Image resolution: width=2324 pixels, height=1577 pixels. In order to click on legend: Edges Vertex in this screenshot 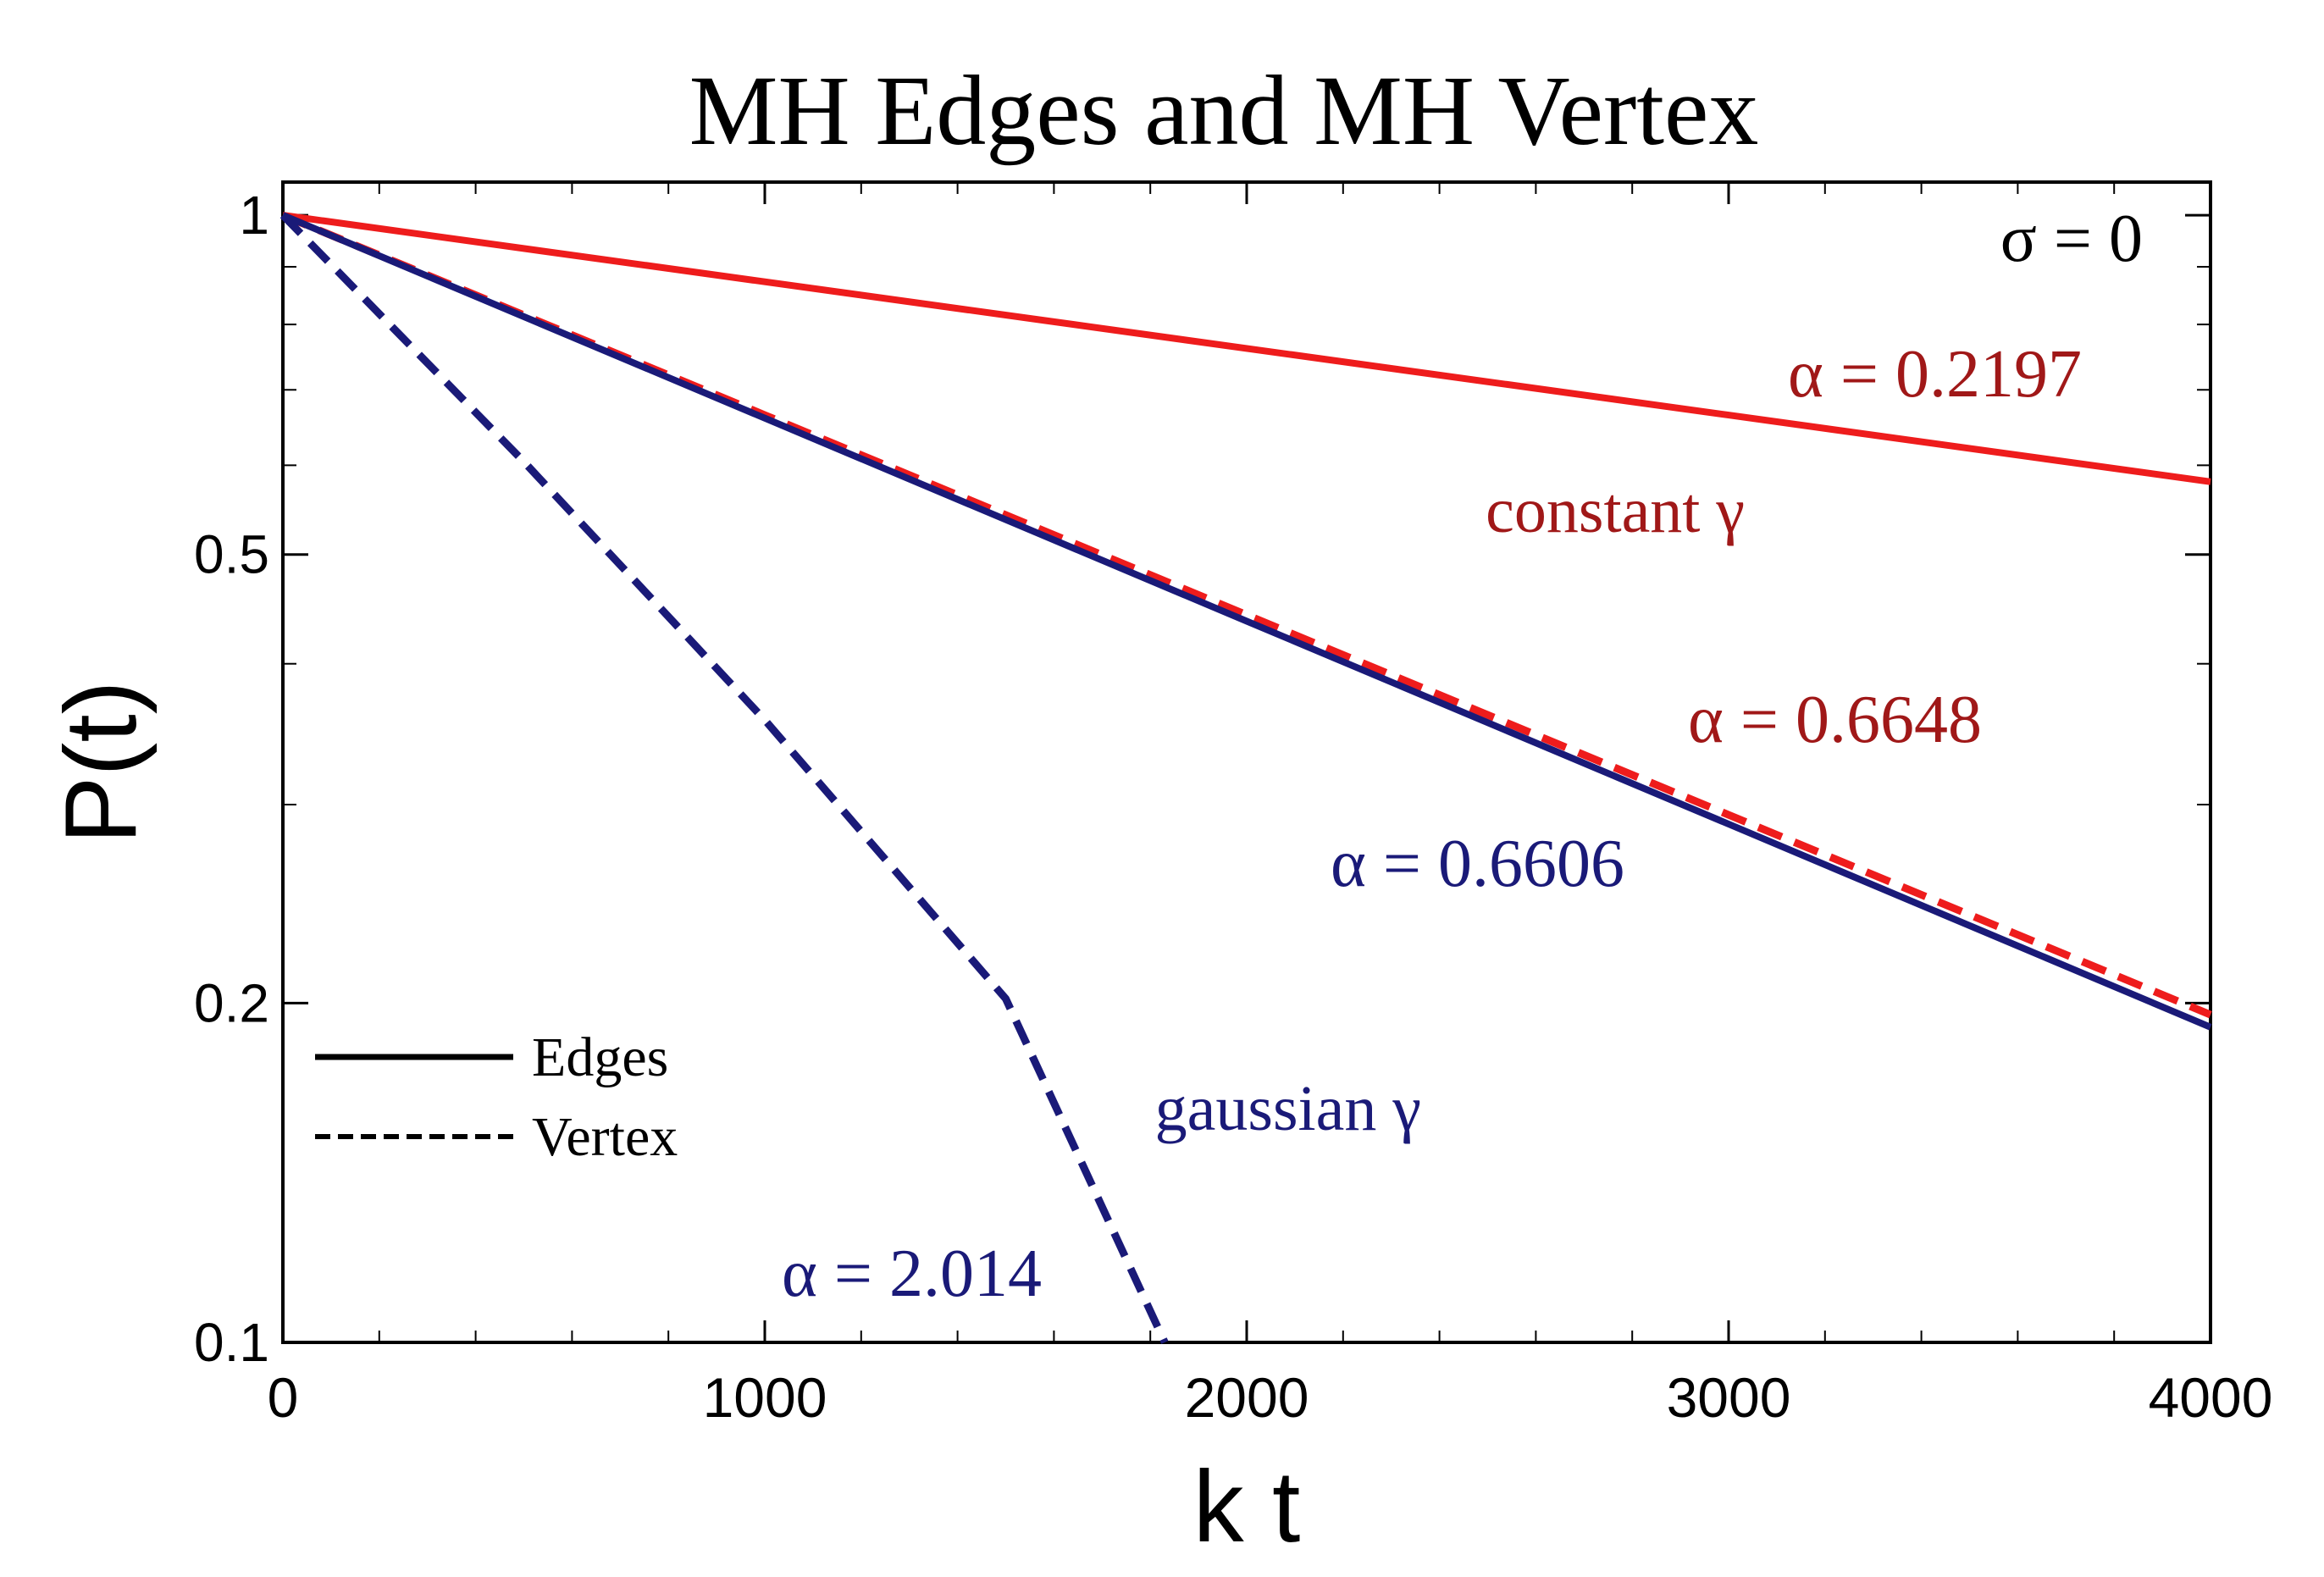, I will do `click(496, 1097)`.